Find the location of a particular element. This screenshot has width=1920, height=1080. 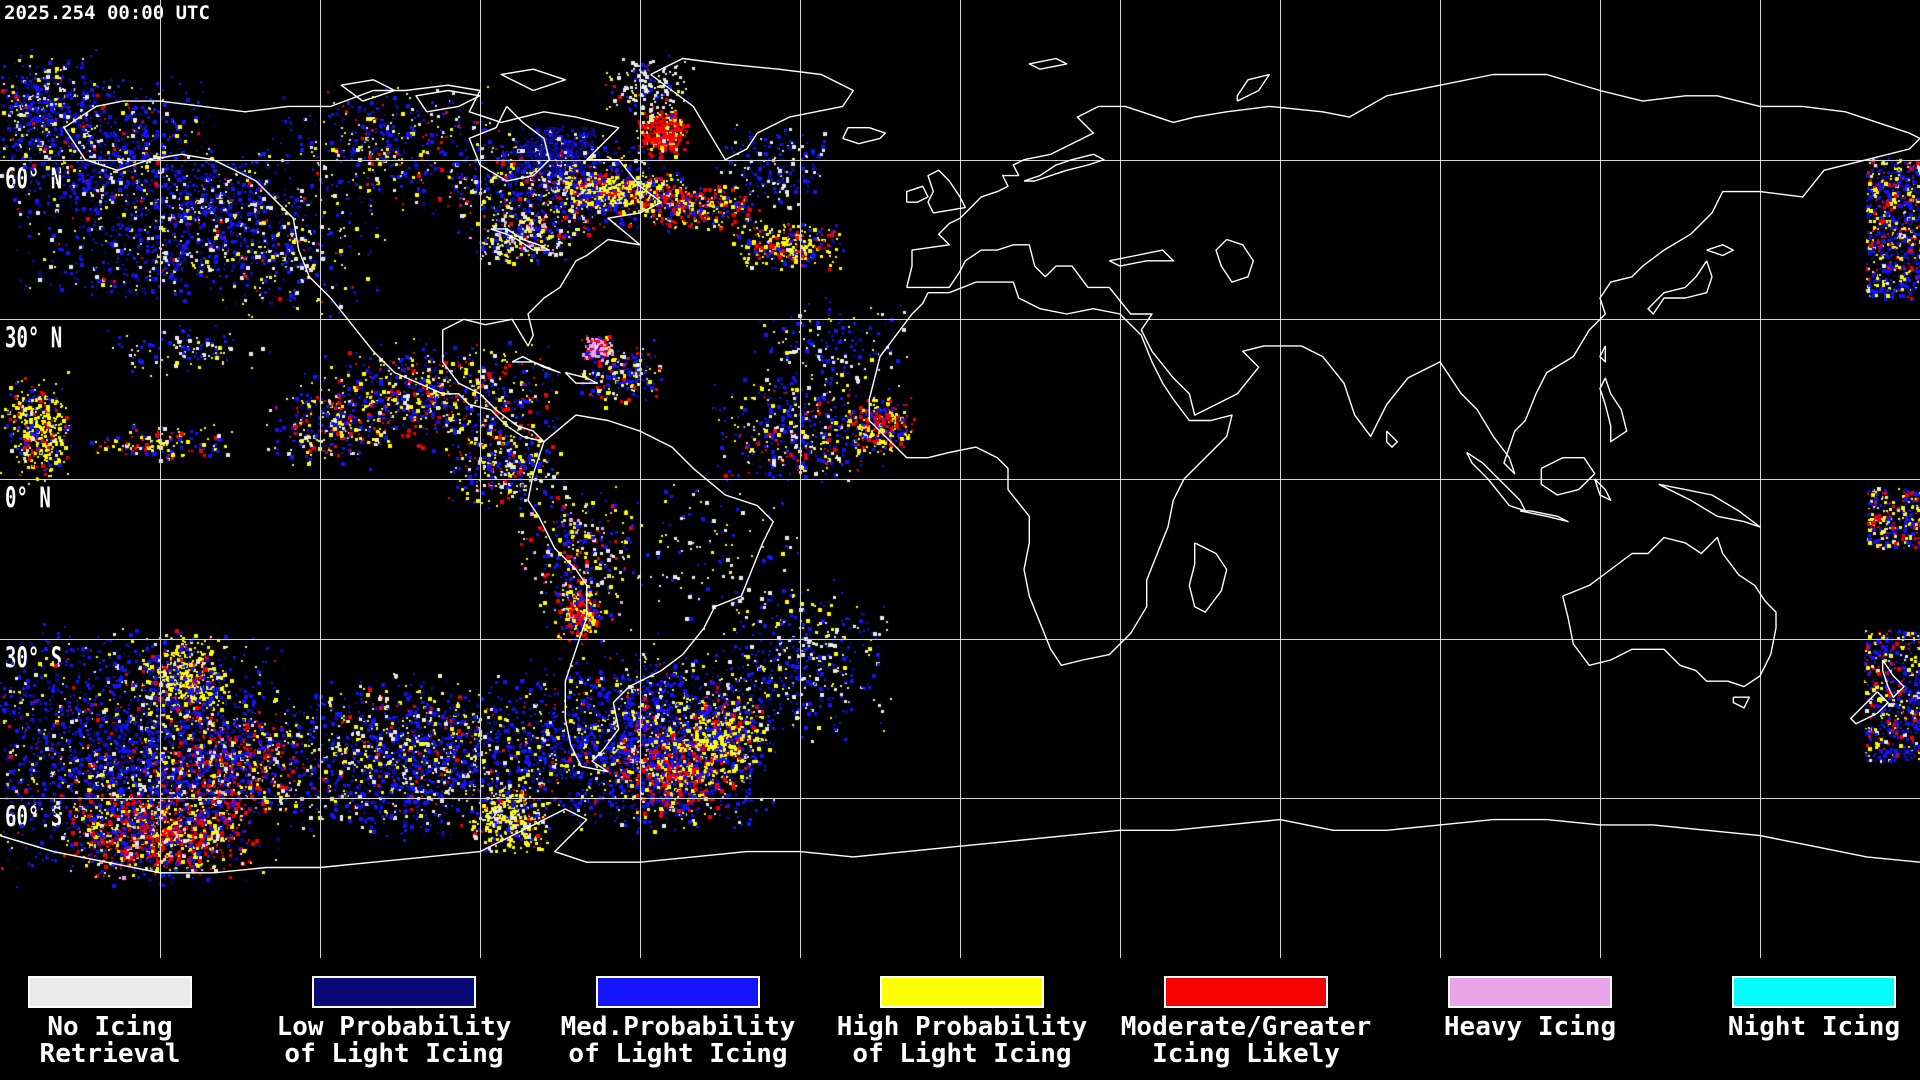

legend-item-night: Night Icing is located at coordinates (1797, 1008).